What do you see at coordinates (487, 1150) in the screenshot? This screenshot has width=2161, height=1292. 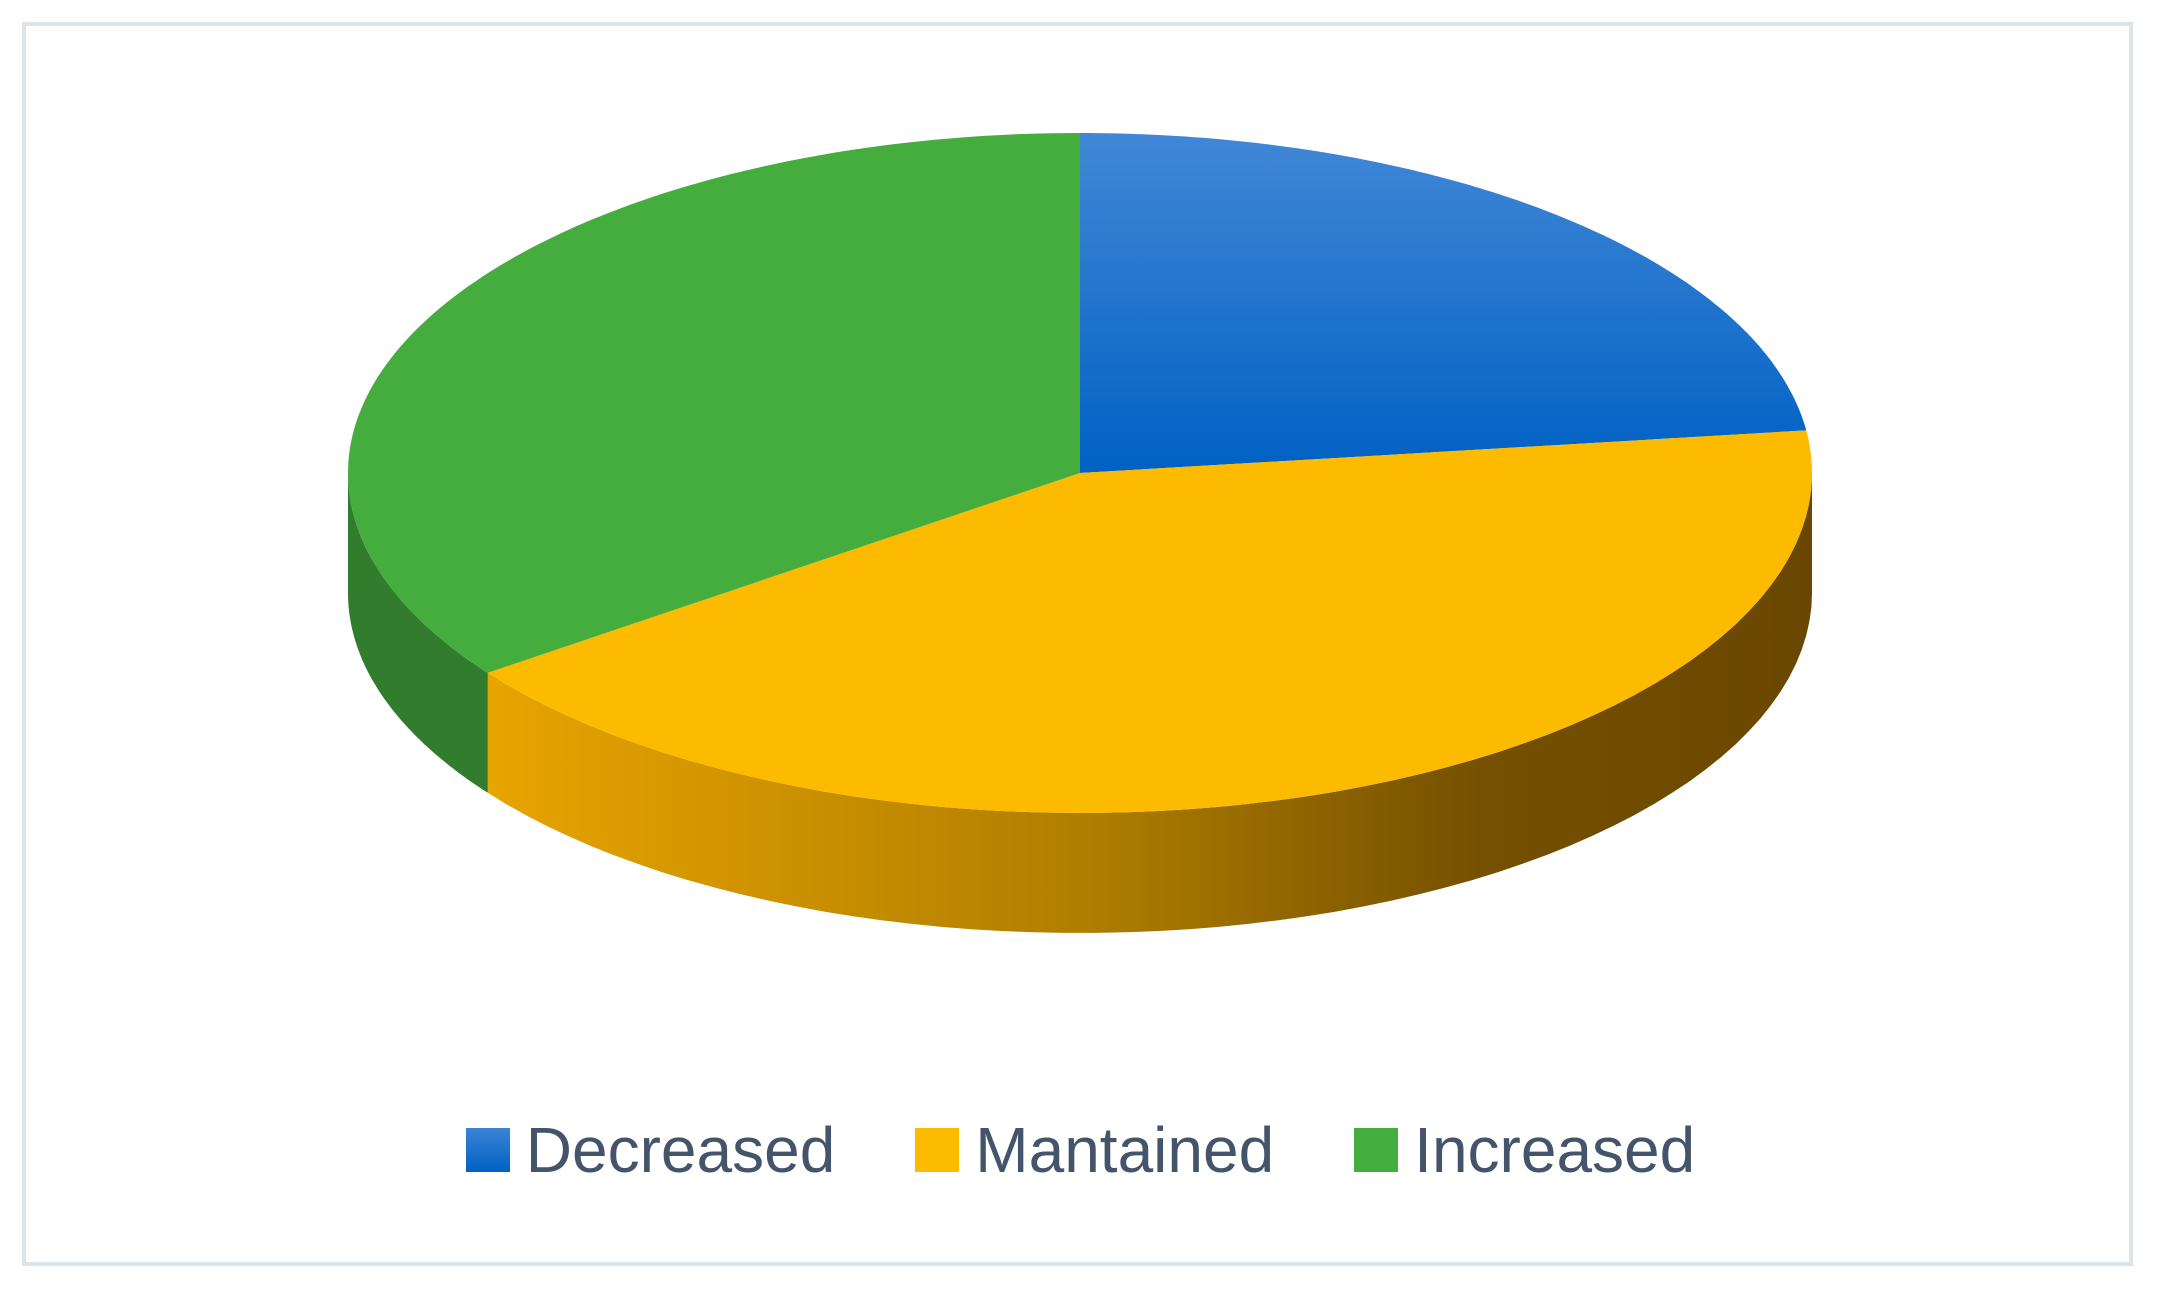 I see `legend-swatch-decreased` at bounding box center [487, 1150].